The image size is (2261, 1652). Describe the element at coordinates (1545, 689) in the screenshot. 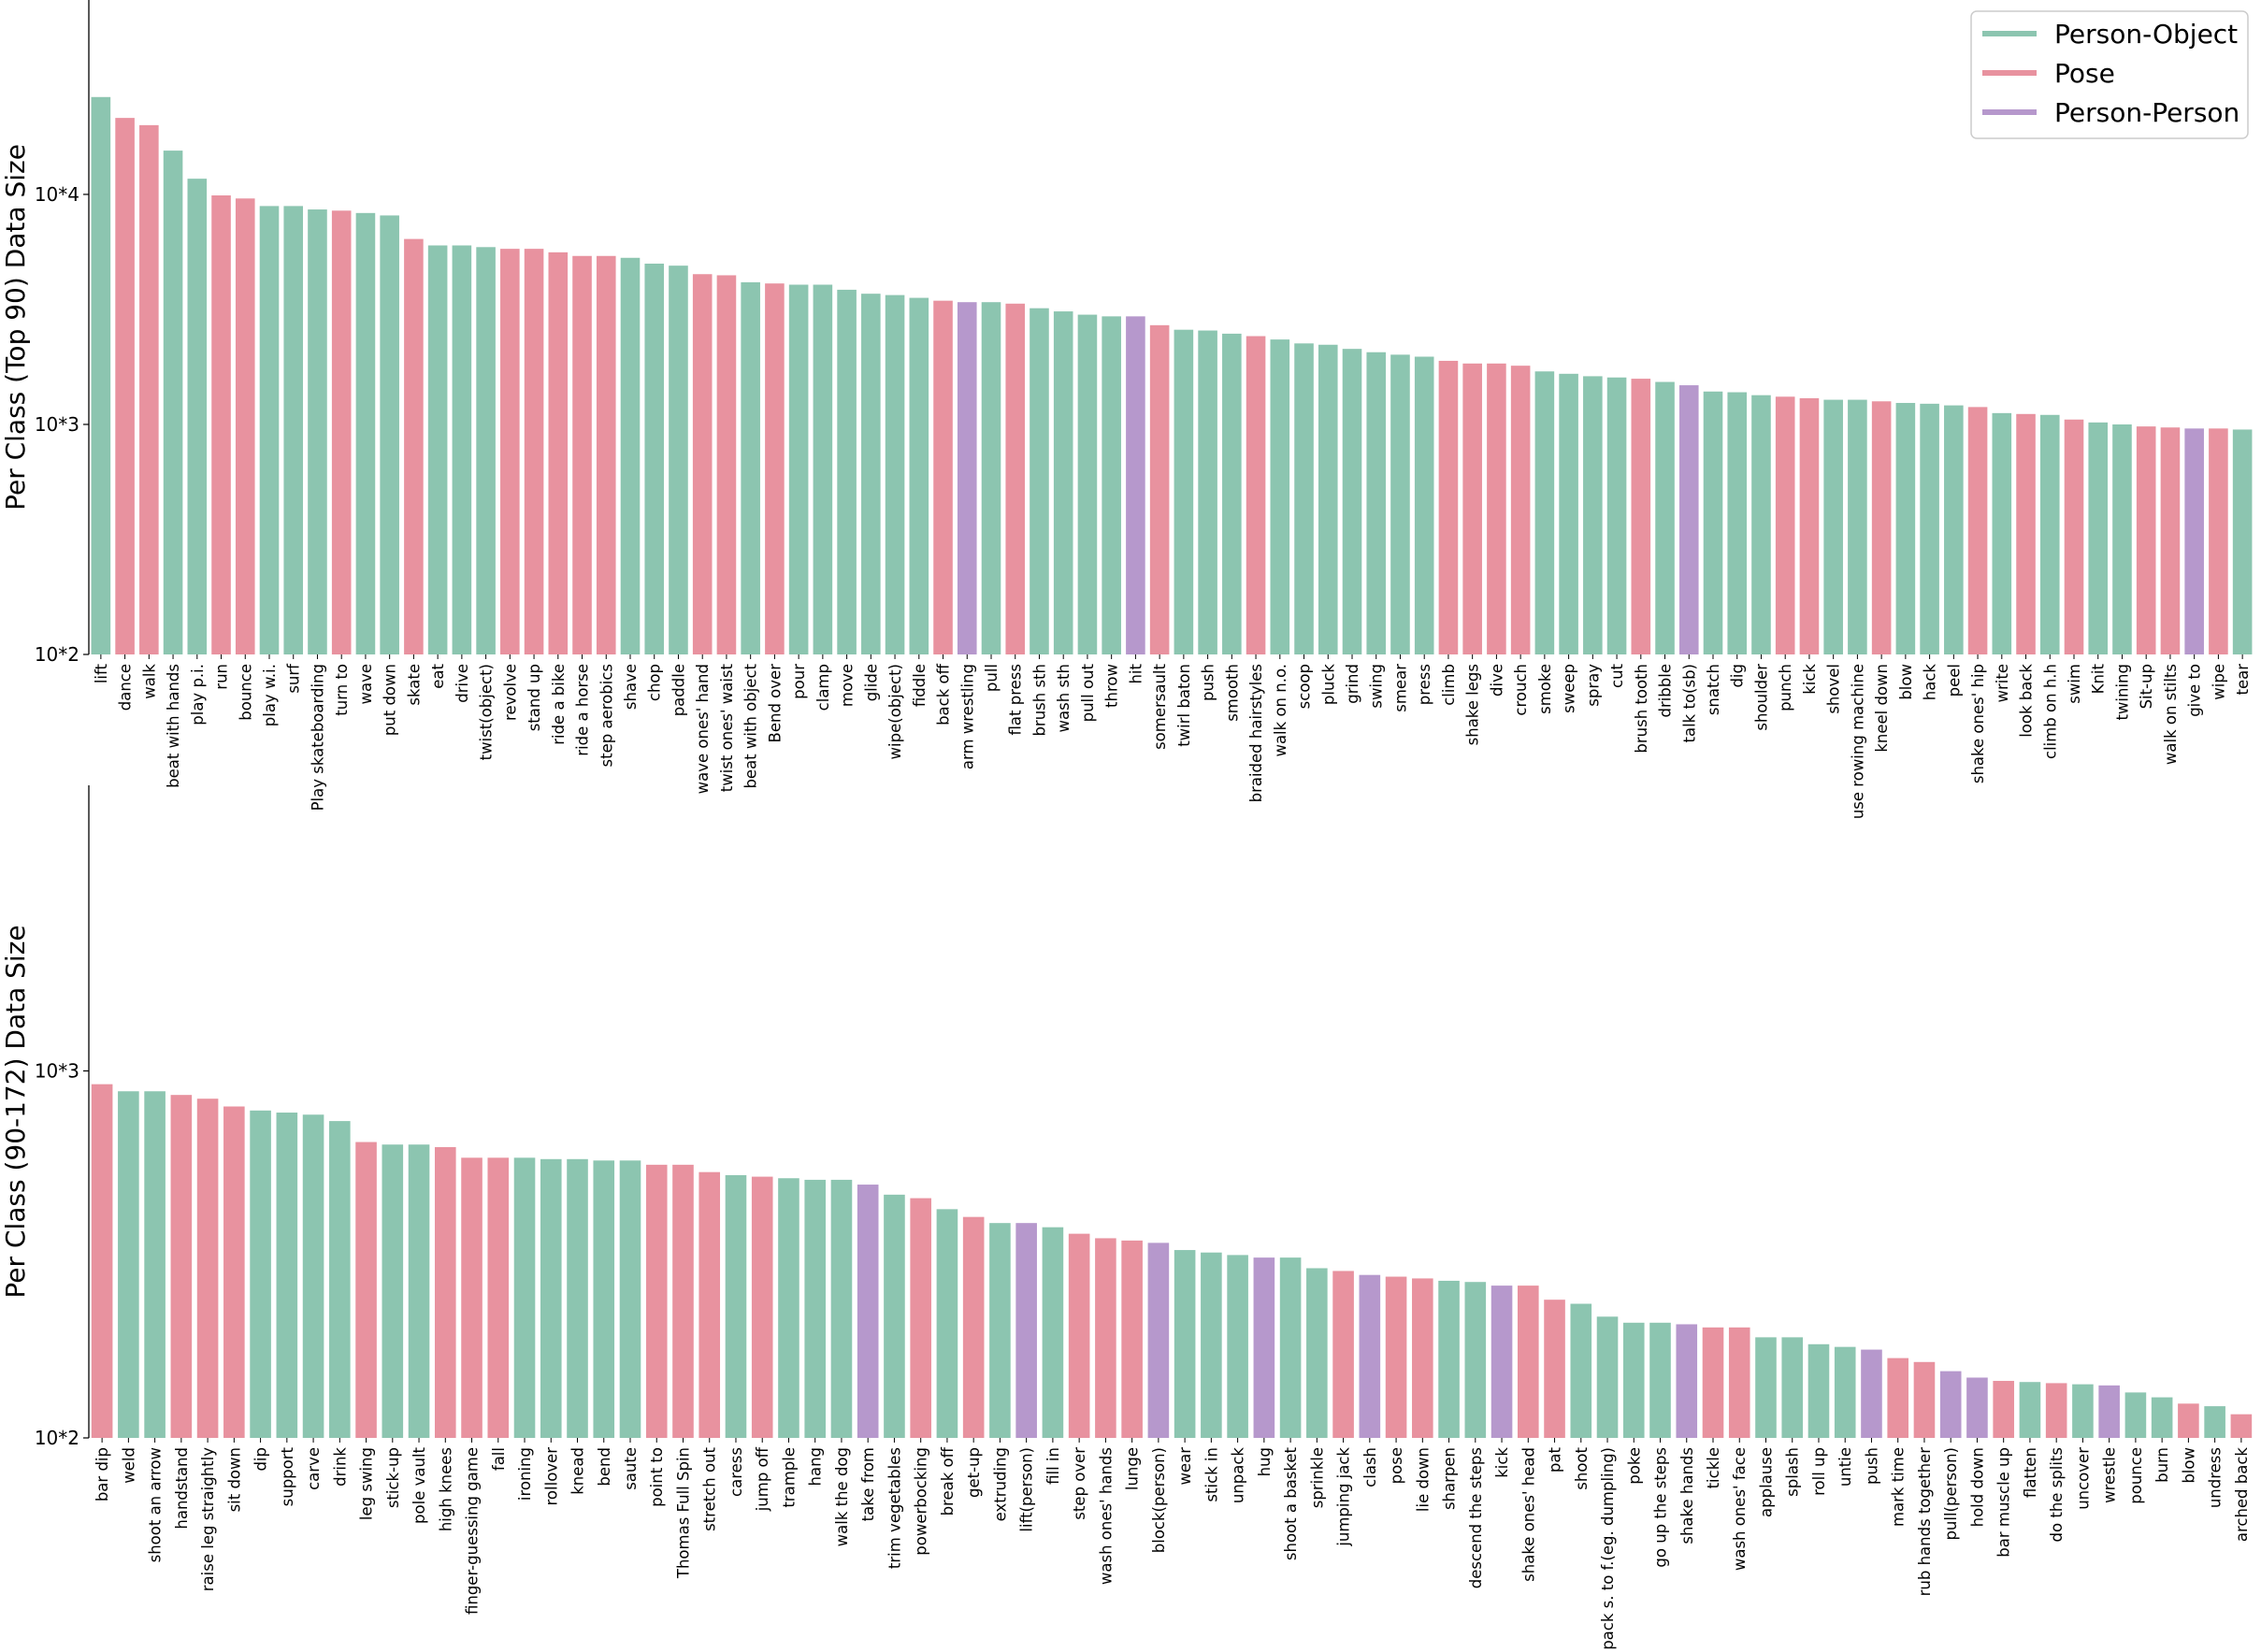

I see `x-tick-label: smoke` at that location.